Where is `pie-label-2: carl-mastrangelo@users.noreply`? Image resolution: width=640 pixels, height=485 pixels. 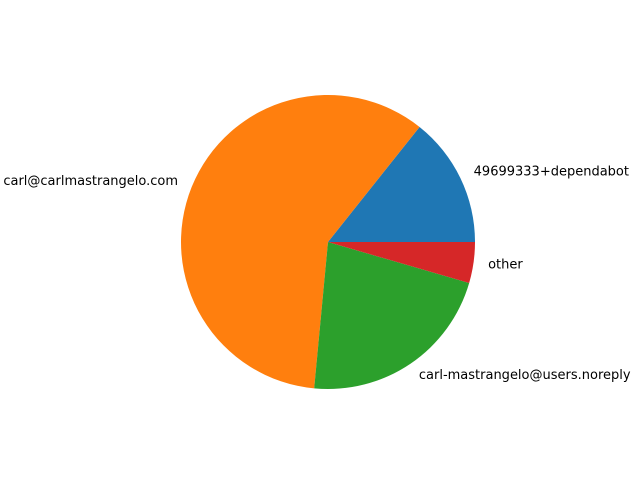 pie-label-2: carl-mastrangelo@users.noreply is located at coordinates (525, 375).